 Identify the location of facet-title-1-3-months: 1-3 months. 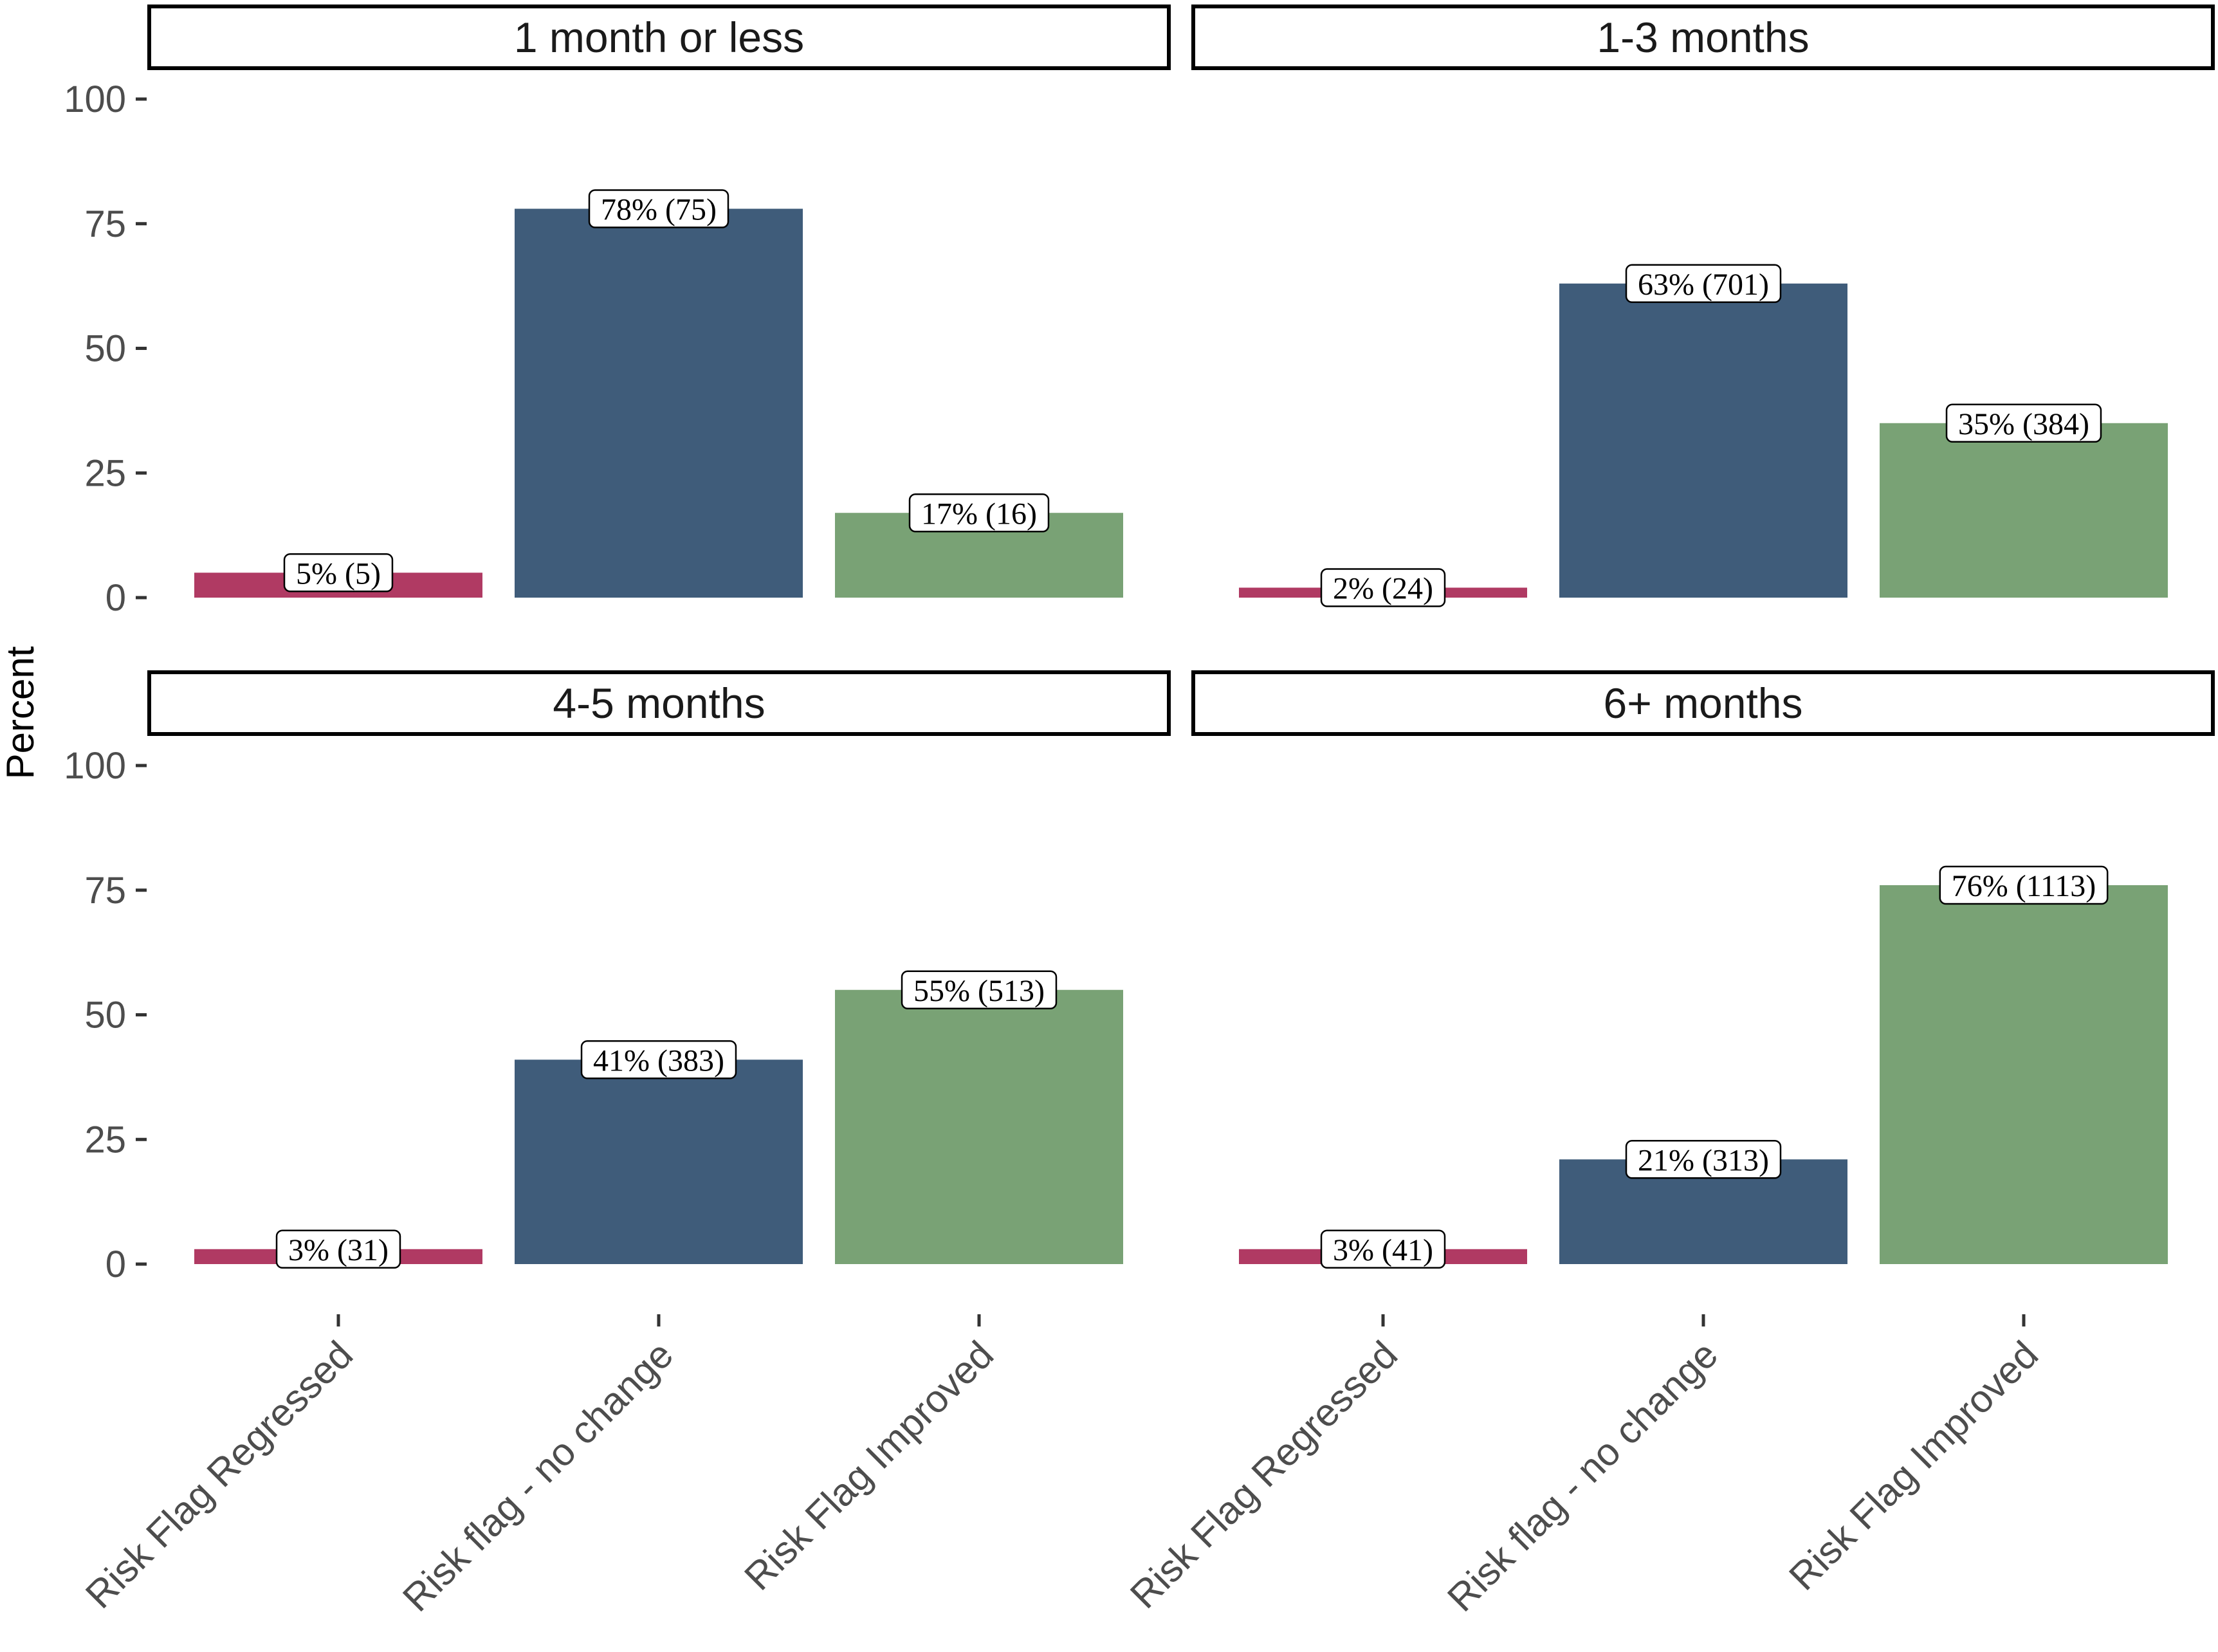
(1703, 37).